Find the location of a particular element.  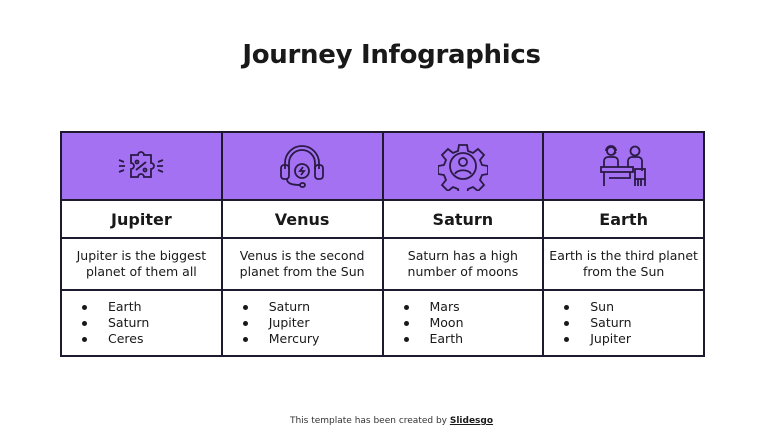

page-title: Journey Infographics is located at coordinates (391, 55).